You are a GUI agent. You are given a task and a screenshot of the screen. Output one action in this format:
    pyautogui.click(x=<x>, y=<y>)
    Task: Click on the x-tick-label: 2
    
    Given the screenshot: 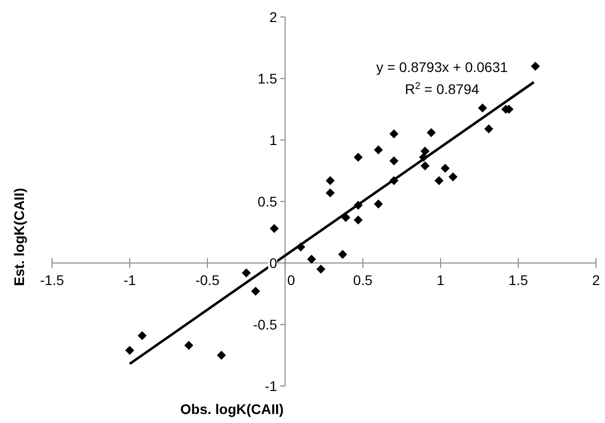 What is the action you would take?
    pyautogui.click(x=596, y=280)
    